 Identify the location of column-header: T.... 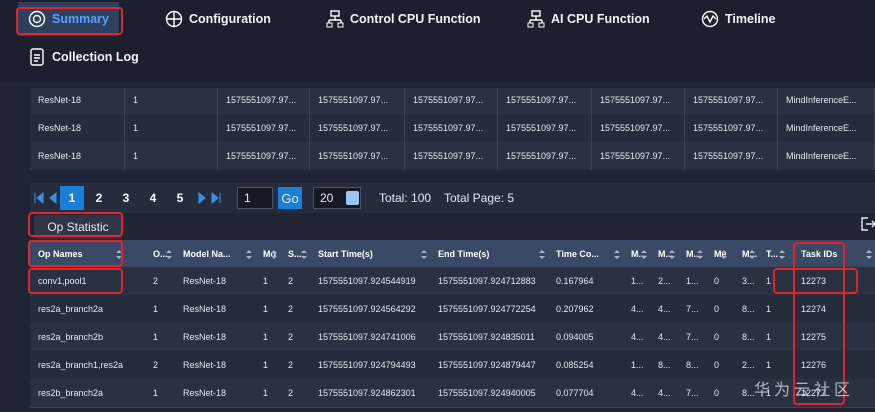
(773, 253).